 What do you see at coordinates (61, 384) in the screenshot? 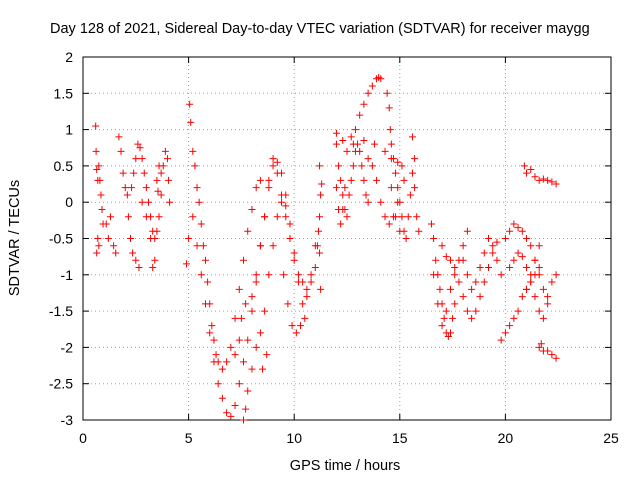
I see `y-tick-label: -2.5` at bounding box center [61, 384].